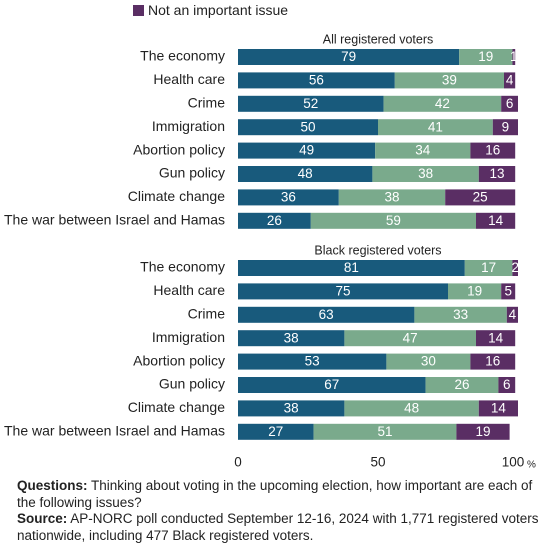 This screenshot has width=550, height=550. I want to click on data-label: 25, so click(480, 196).